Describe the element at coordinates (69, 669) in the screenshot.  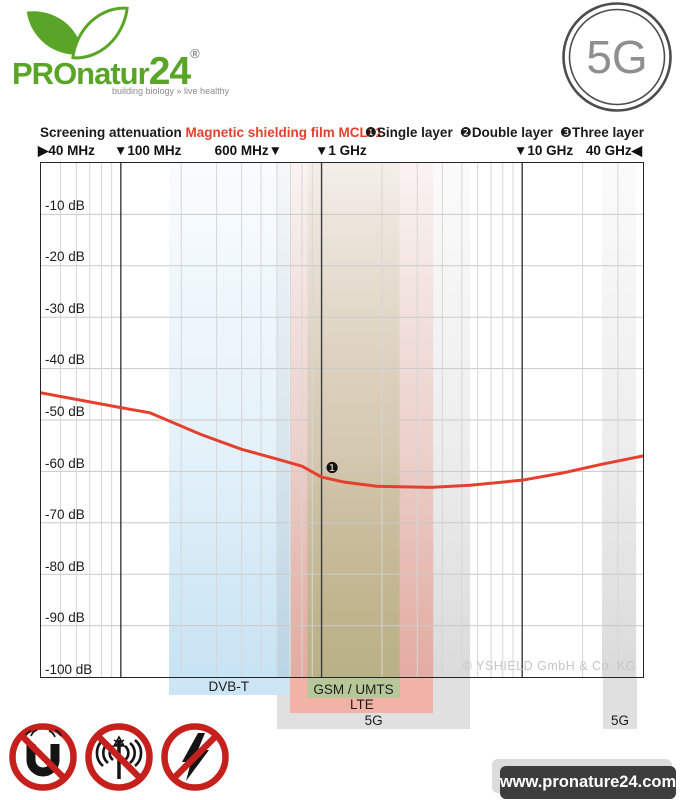
I see `ytick--100db: -100 dB` at that location.